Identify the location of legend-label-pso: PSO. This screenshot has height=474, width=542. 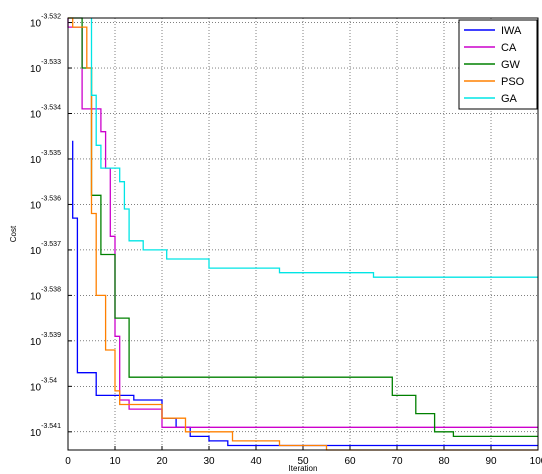
(513, 82).